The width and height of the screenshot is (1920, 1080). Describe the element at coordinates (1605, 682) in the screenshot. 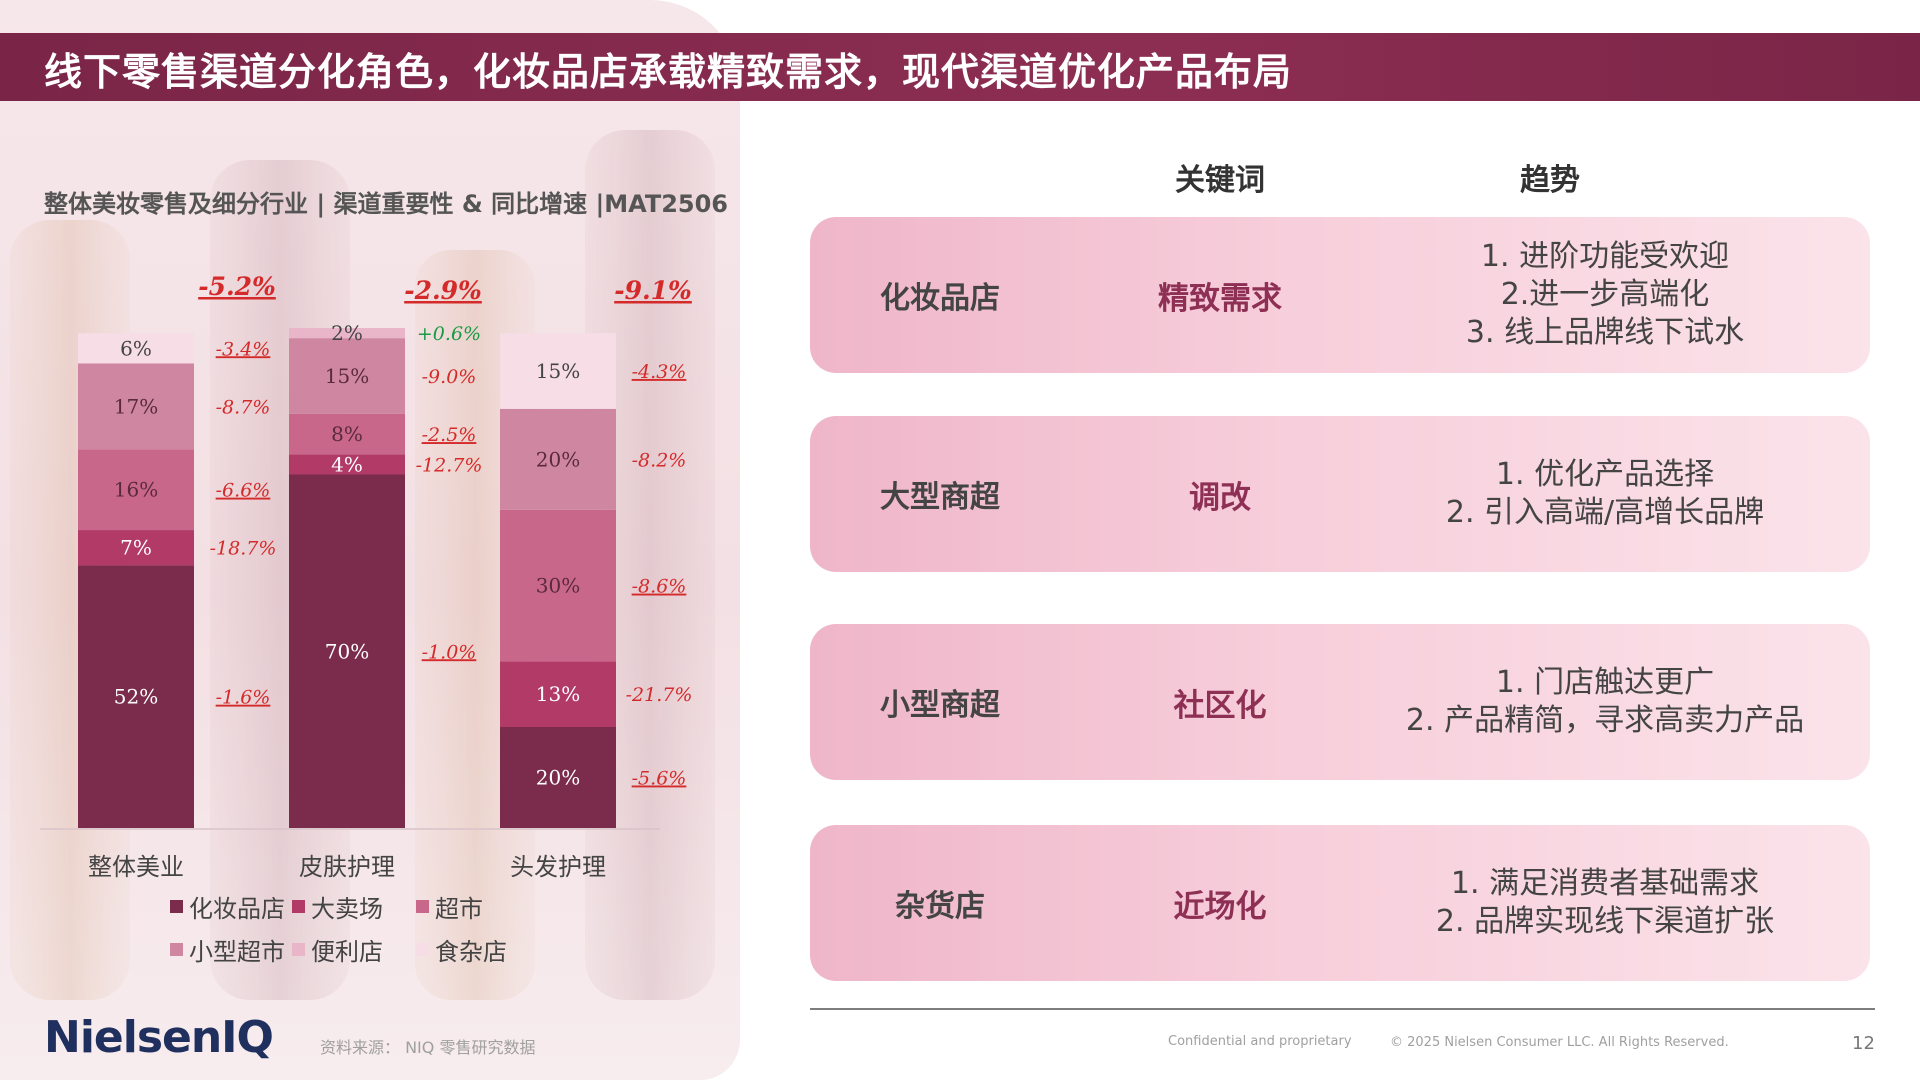

I see `trend-line: 1. 门店触达更广` at that location.